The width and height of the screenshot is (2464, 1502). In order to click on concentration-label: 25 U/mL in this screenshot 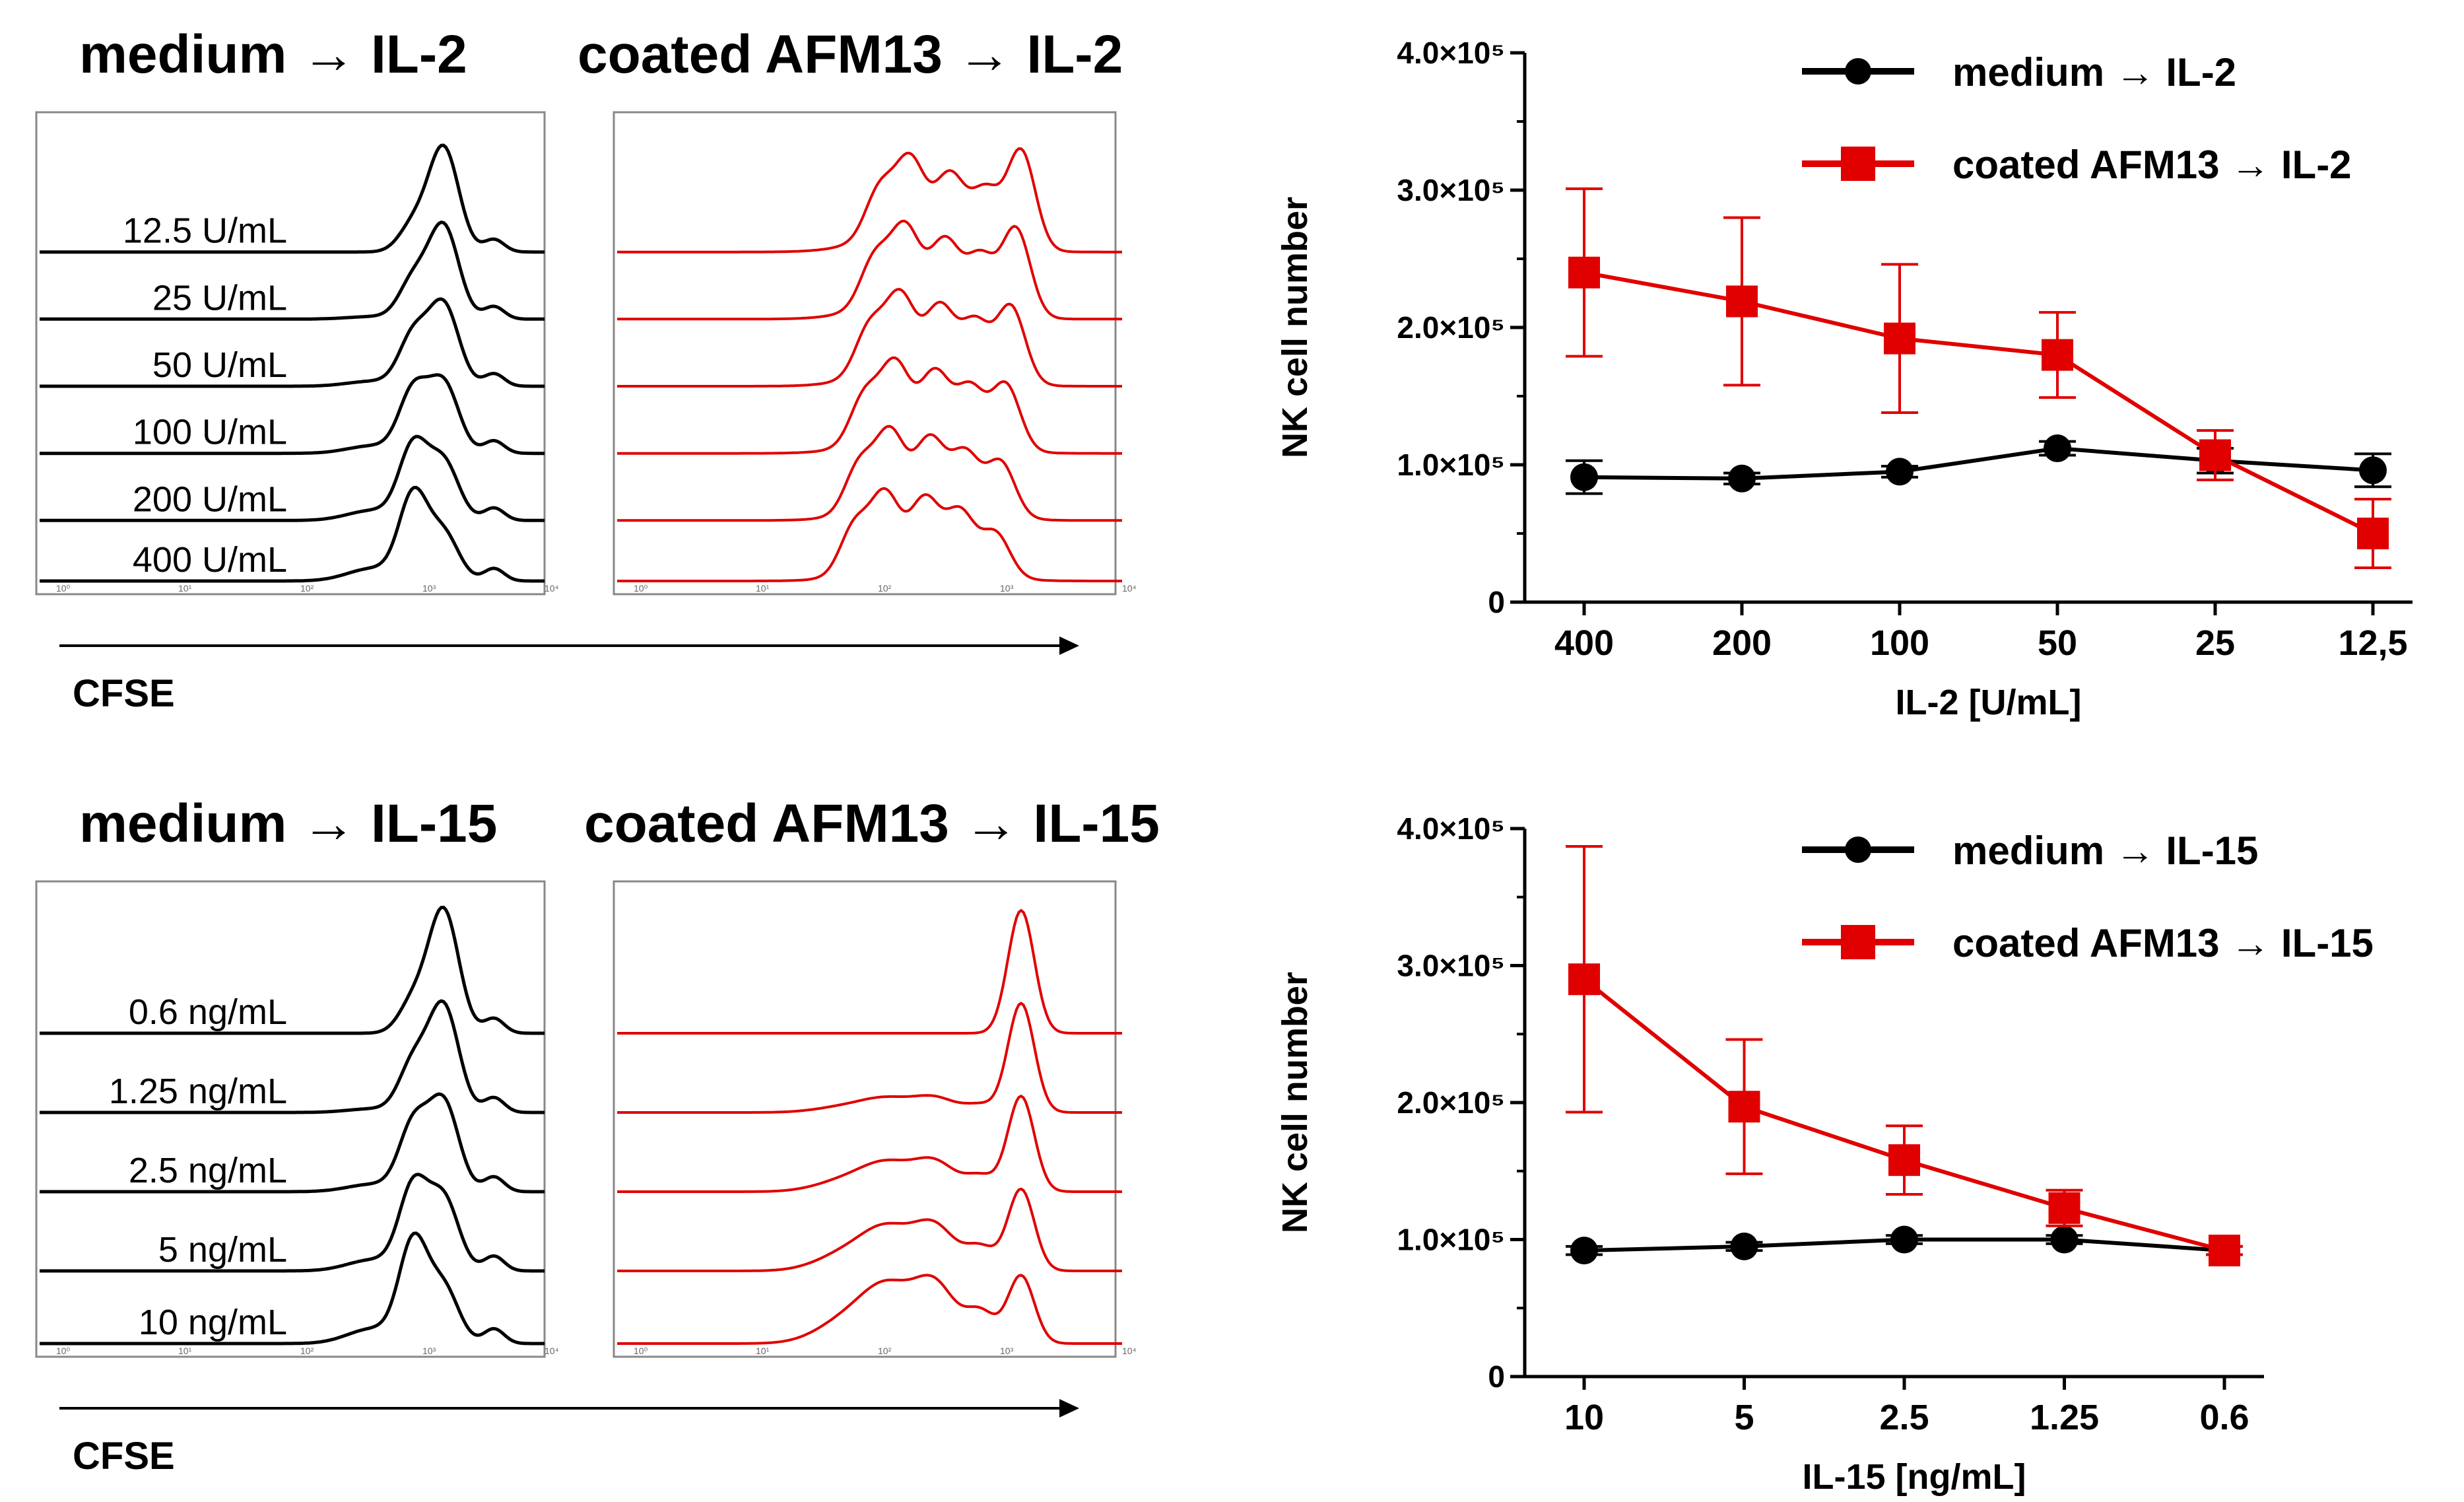, I will do `click(220, 298)`.